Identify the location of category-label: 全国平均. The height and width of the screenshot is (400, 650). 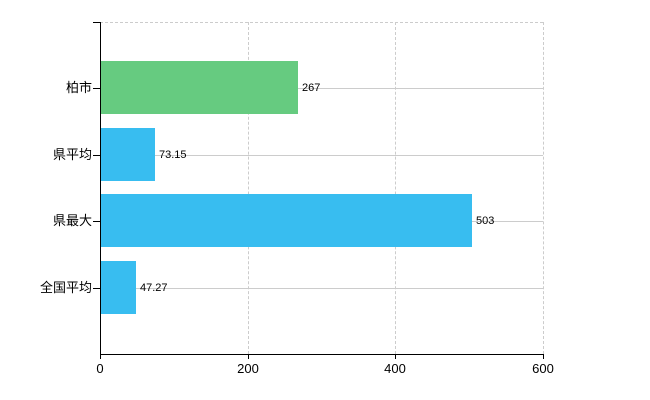
(65, 287).